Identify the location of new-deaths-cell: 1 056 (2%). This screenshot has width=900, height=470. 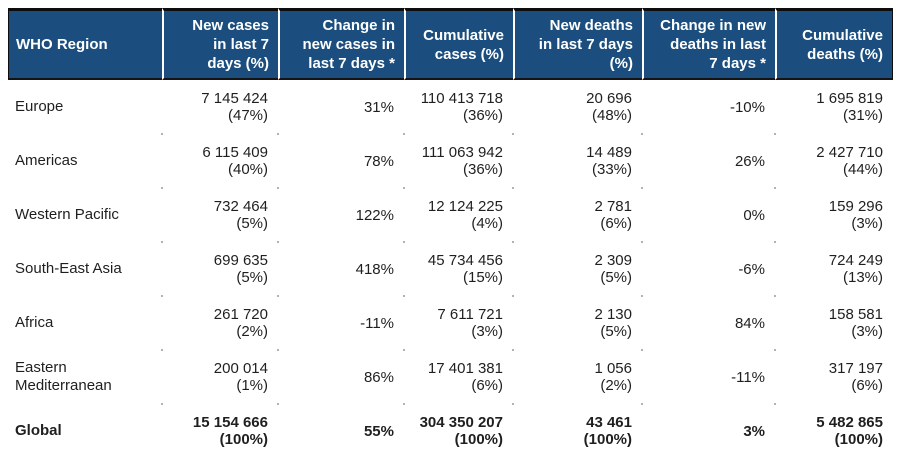
(577, 376).